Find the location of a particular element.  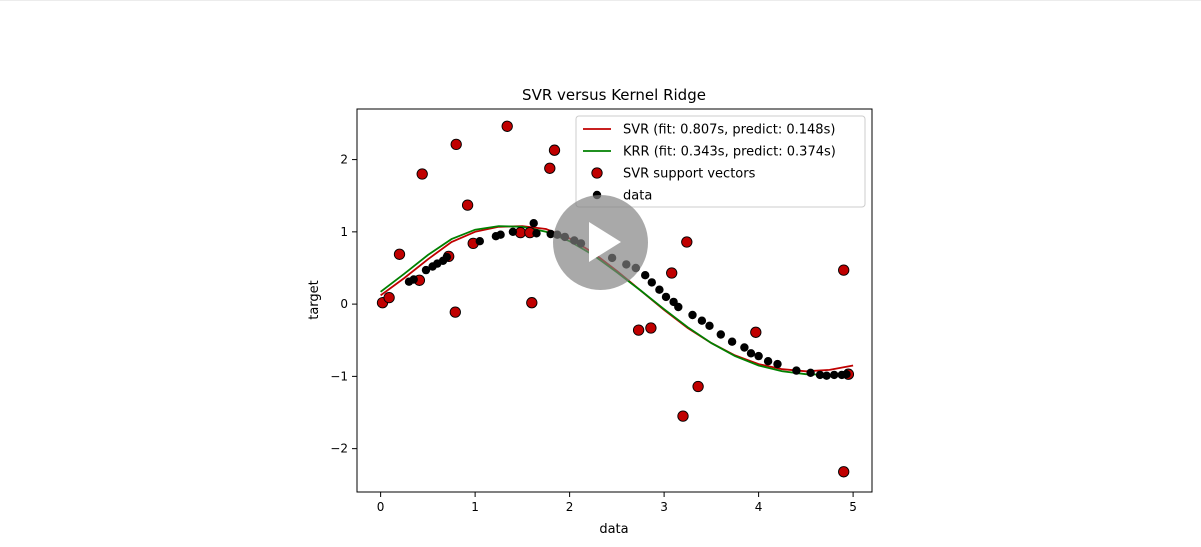

play-button is located at coordinates (600, 242).